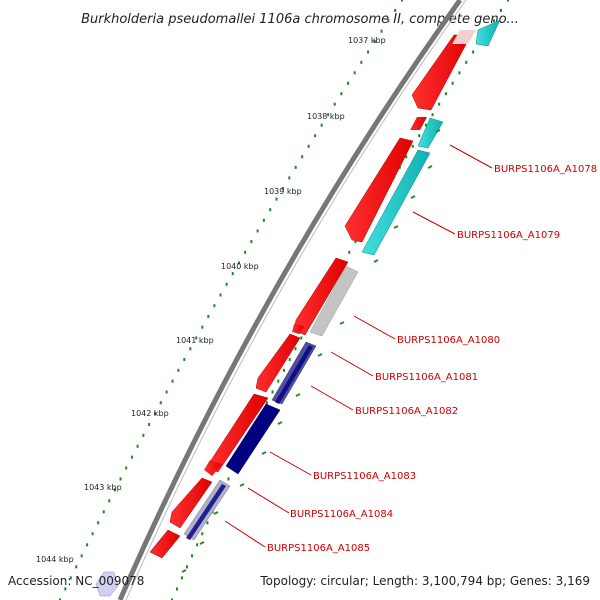  I want to click on gene-label: BURPS1106A_A1082, so click(406, 411).